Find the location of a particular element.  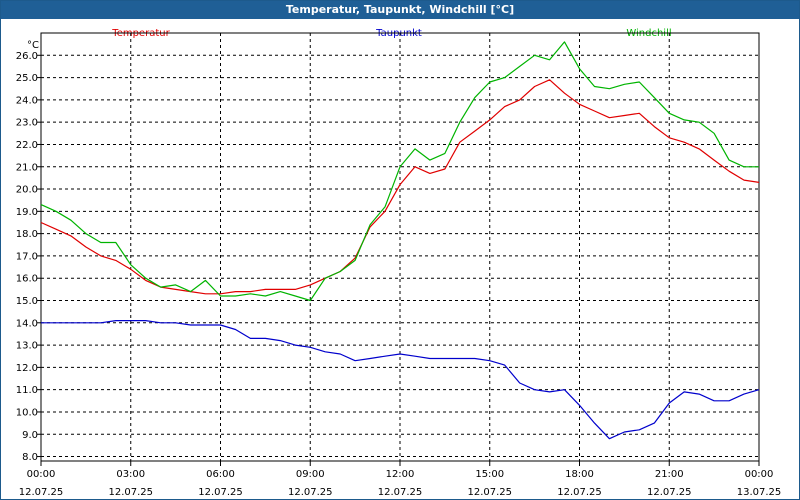

x-tick-time: 18:00 is located at coordinates (579, 474).